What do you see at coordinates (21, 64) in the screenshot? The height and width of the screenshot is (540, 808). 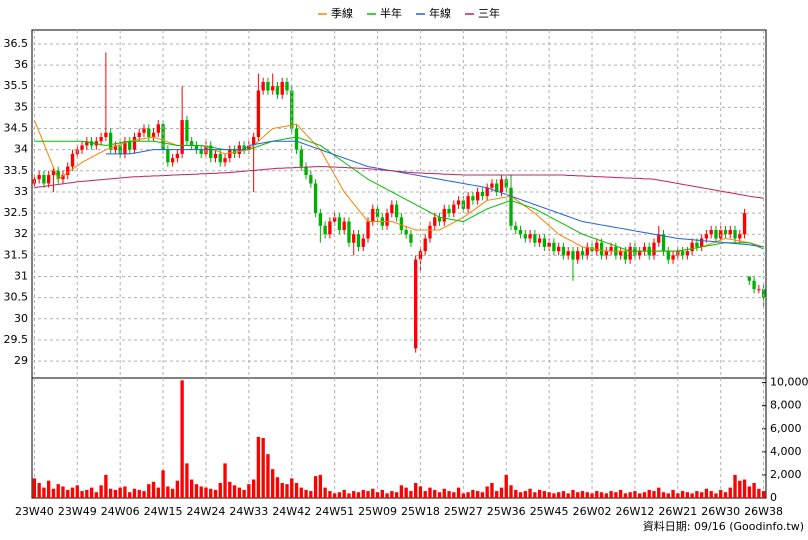 I see `y-tick-label: 36` at bounding box center [21, 64].